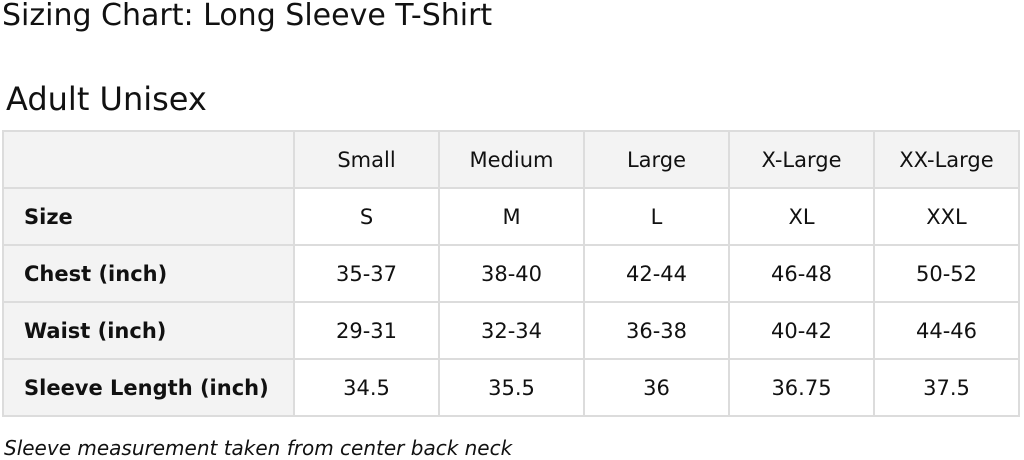 Image resolution: width=1024 pixels, height=460 pixels. Describe the element at coordinates (656, 216) in the screenshot. I see `table-cell: L` at that location.